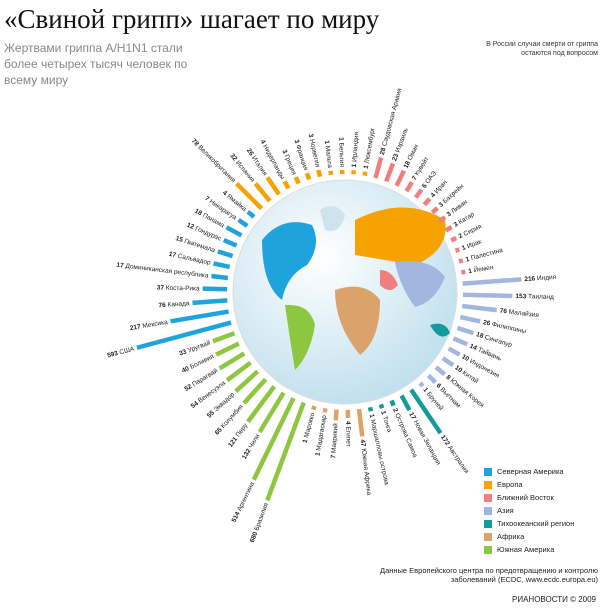 The height and width of the screenshot is (608, 600). What do you see at coordinates (188, 388) in the screenshot?
I see `value-label: 52` at bounding box center [188, 388].